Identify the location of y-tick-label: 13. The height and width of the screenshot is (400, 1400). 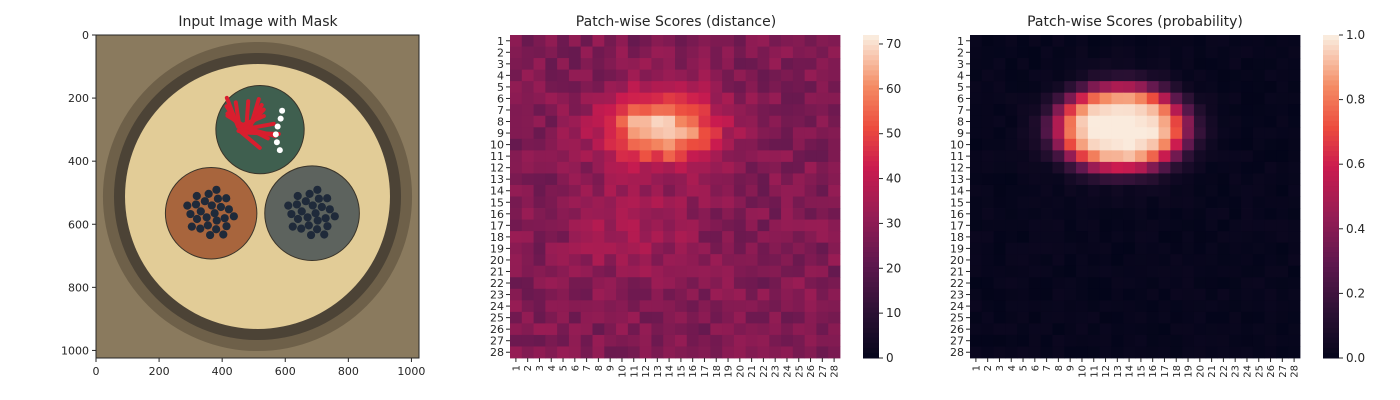
(957, 179).